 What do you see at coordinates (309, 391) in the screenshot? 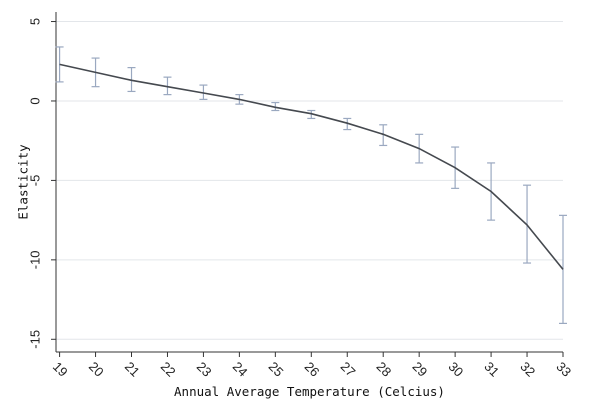
I see `x-axis-title: Annual Average Temperature (Celcius)` at bounding box center [309, 391].